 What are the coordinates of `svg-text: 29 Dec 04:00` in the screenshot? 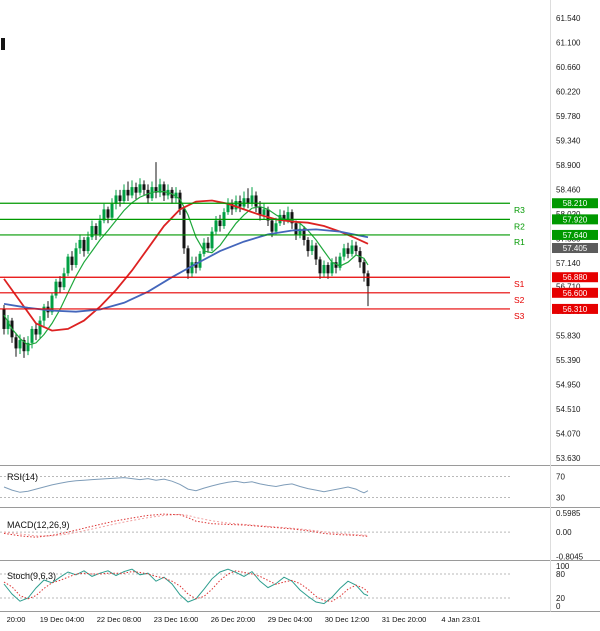 It's located at (290, 619).